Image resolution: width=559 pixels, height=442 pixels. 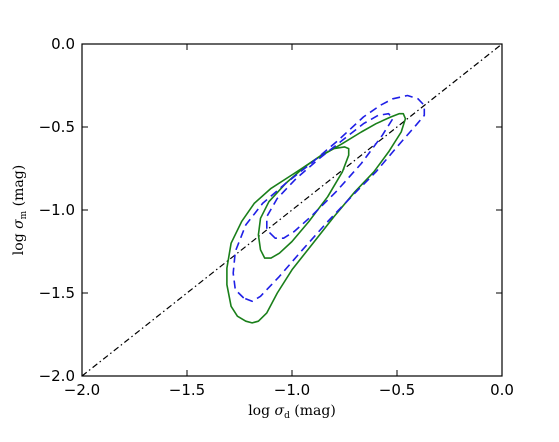 What do you see at coordinates (57, 293) in the screenshot?
I see `y-tick-label: −1.5` at bounding box center [57, 293].